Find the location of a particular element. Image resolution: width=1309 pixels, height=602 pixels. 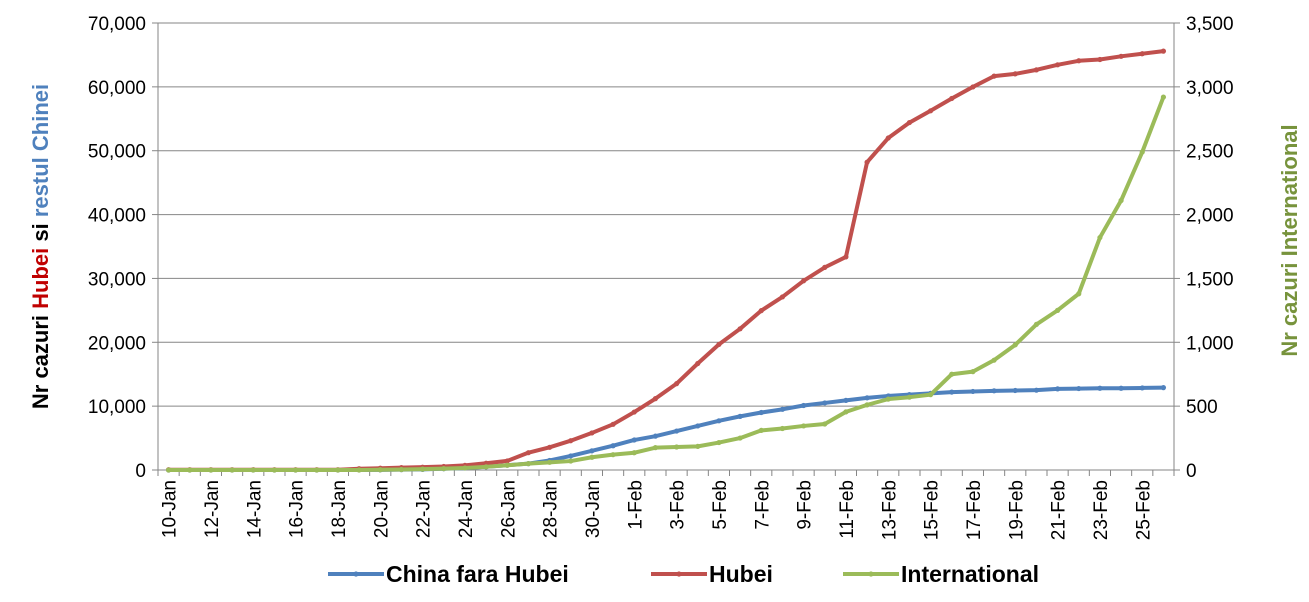

left-axis-title-part: restul Chinei is located at coordinates (40, 150).